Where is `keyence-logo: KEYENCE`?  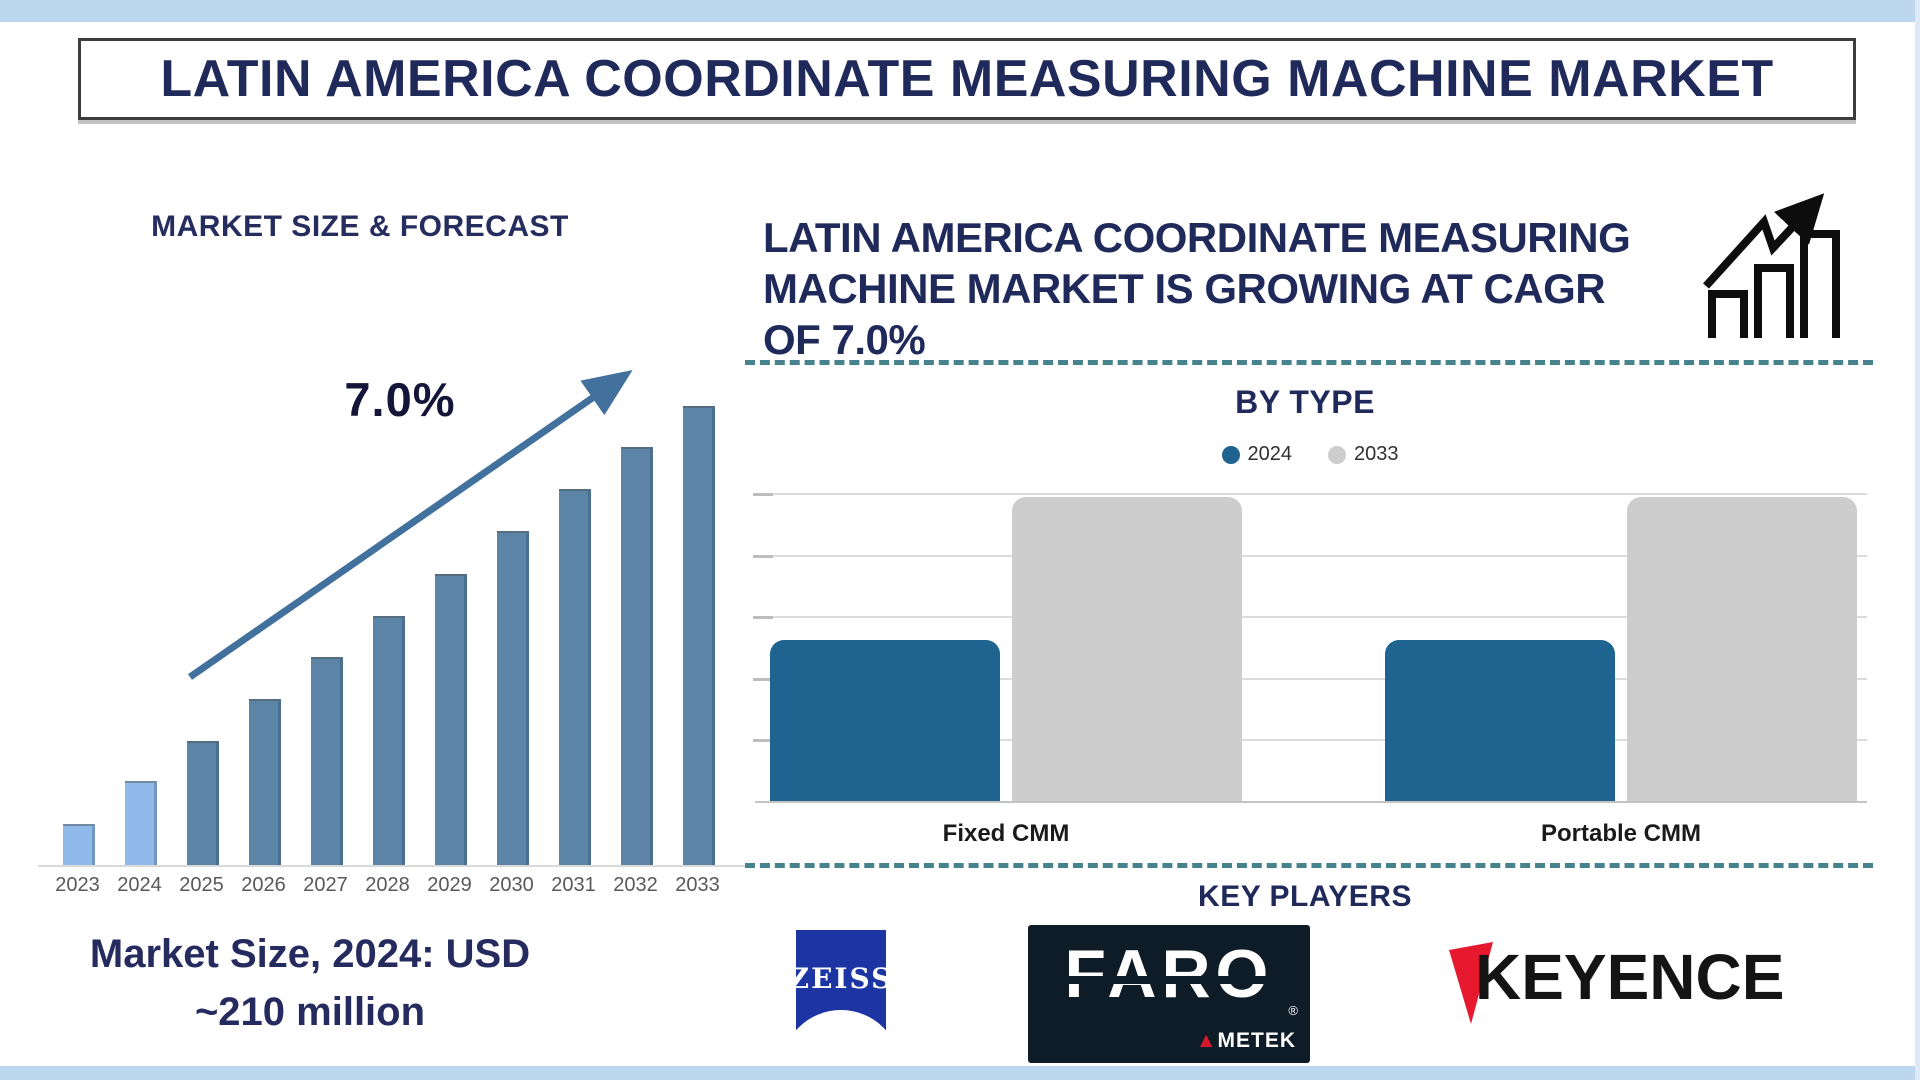 keyence-logo: KEYENCE is located at coordinates (1645, 982).